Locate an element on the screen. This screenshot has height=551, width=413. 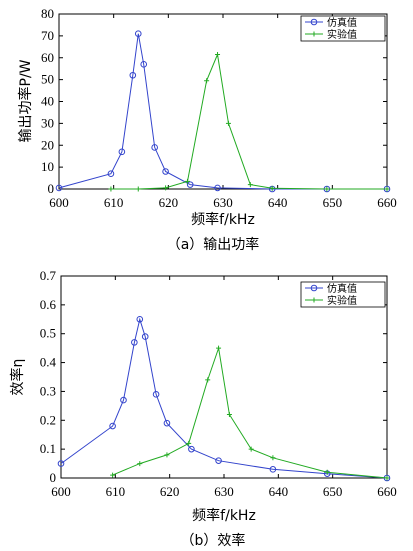
y-tick-label: 0.7 is located at coordinates (48, 275).